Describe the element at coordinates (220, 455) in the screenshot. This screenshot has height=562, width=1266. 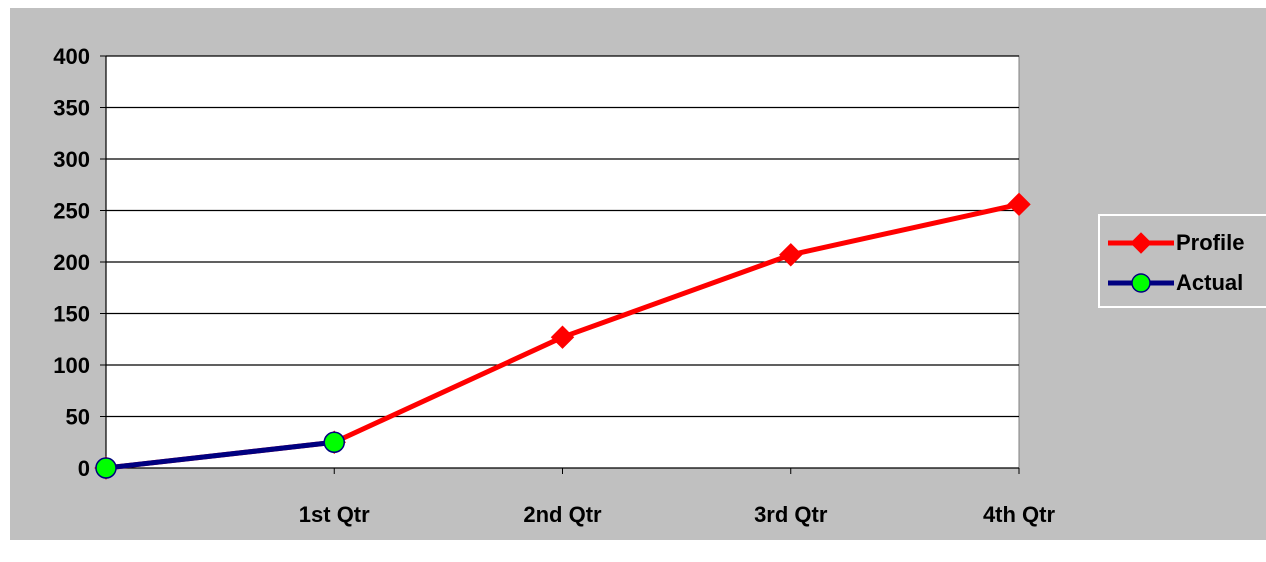
I see `series-line-actual` at that location.